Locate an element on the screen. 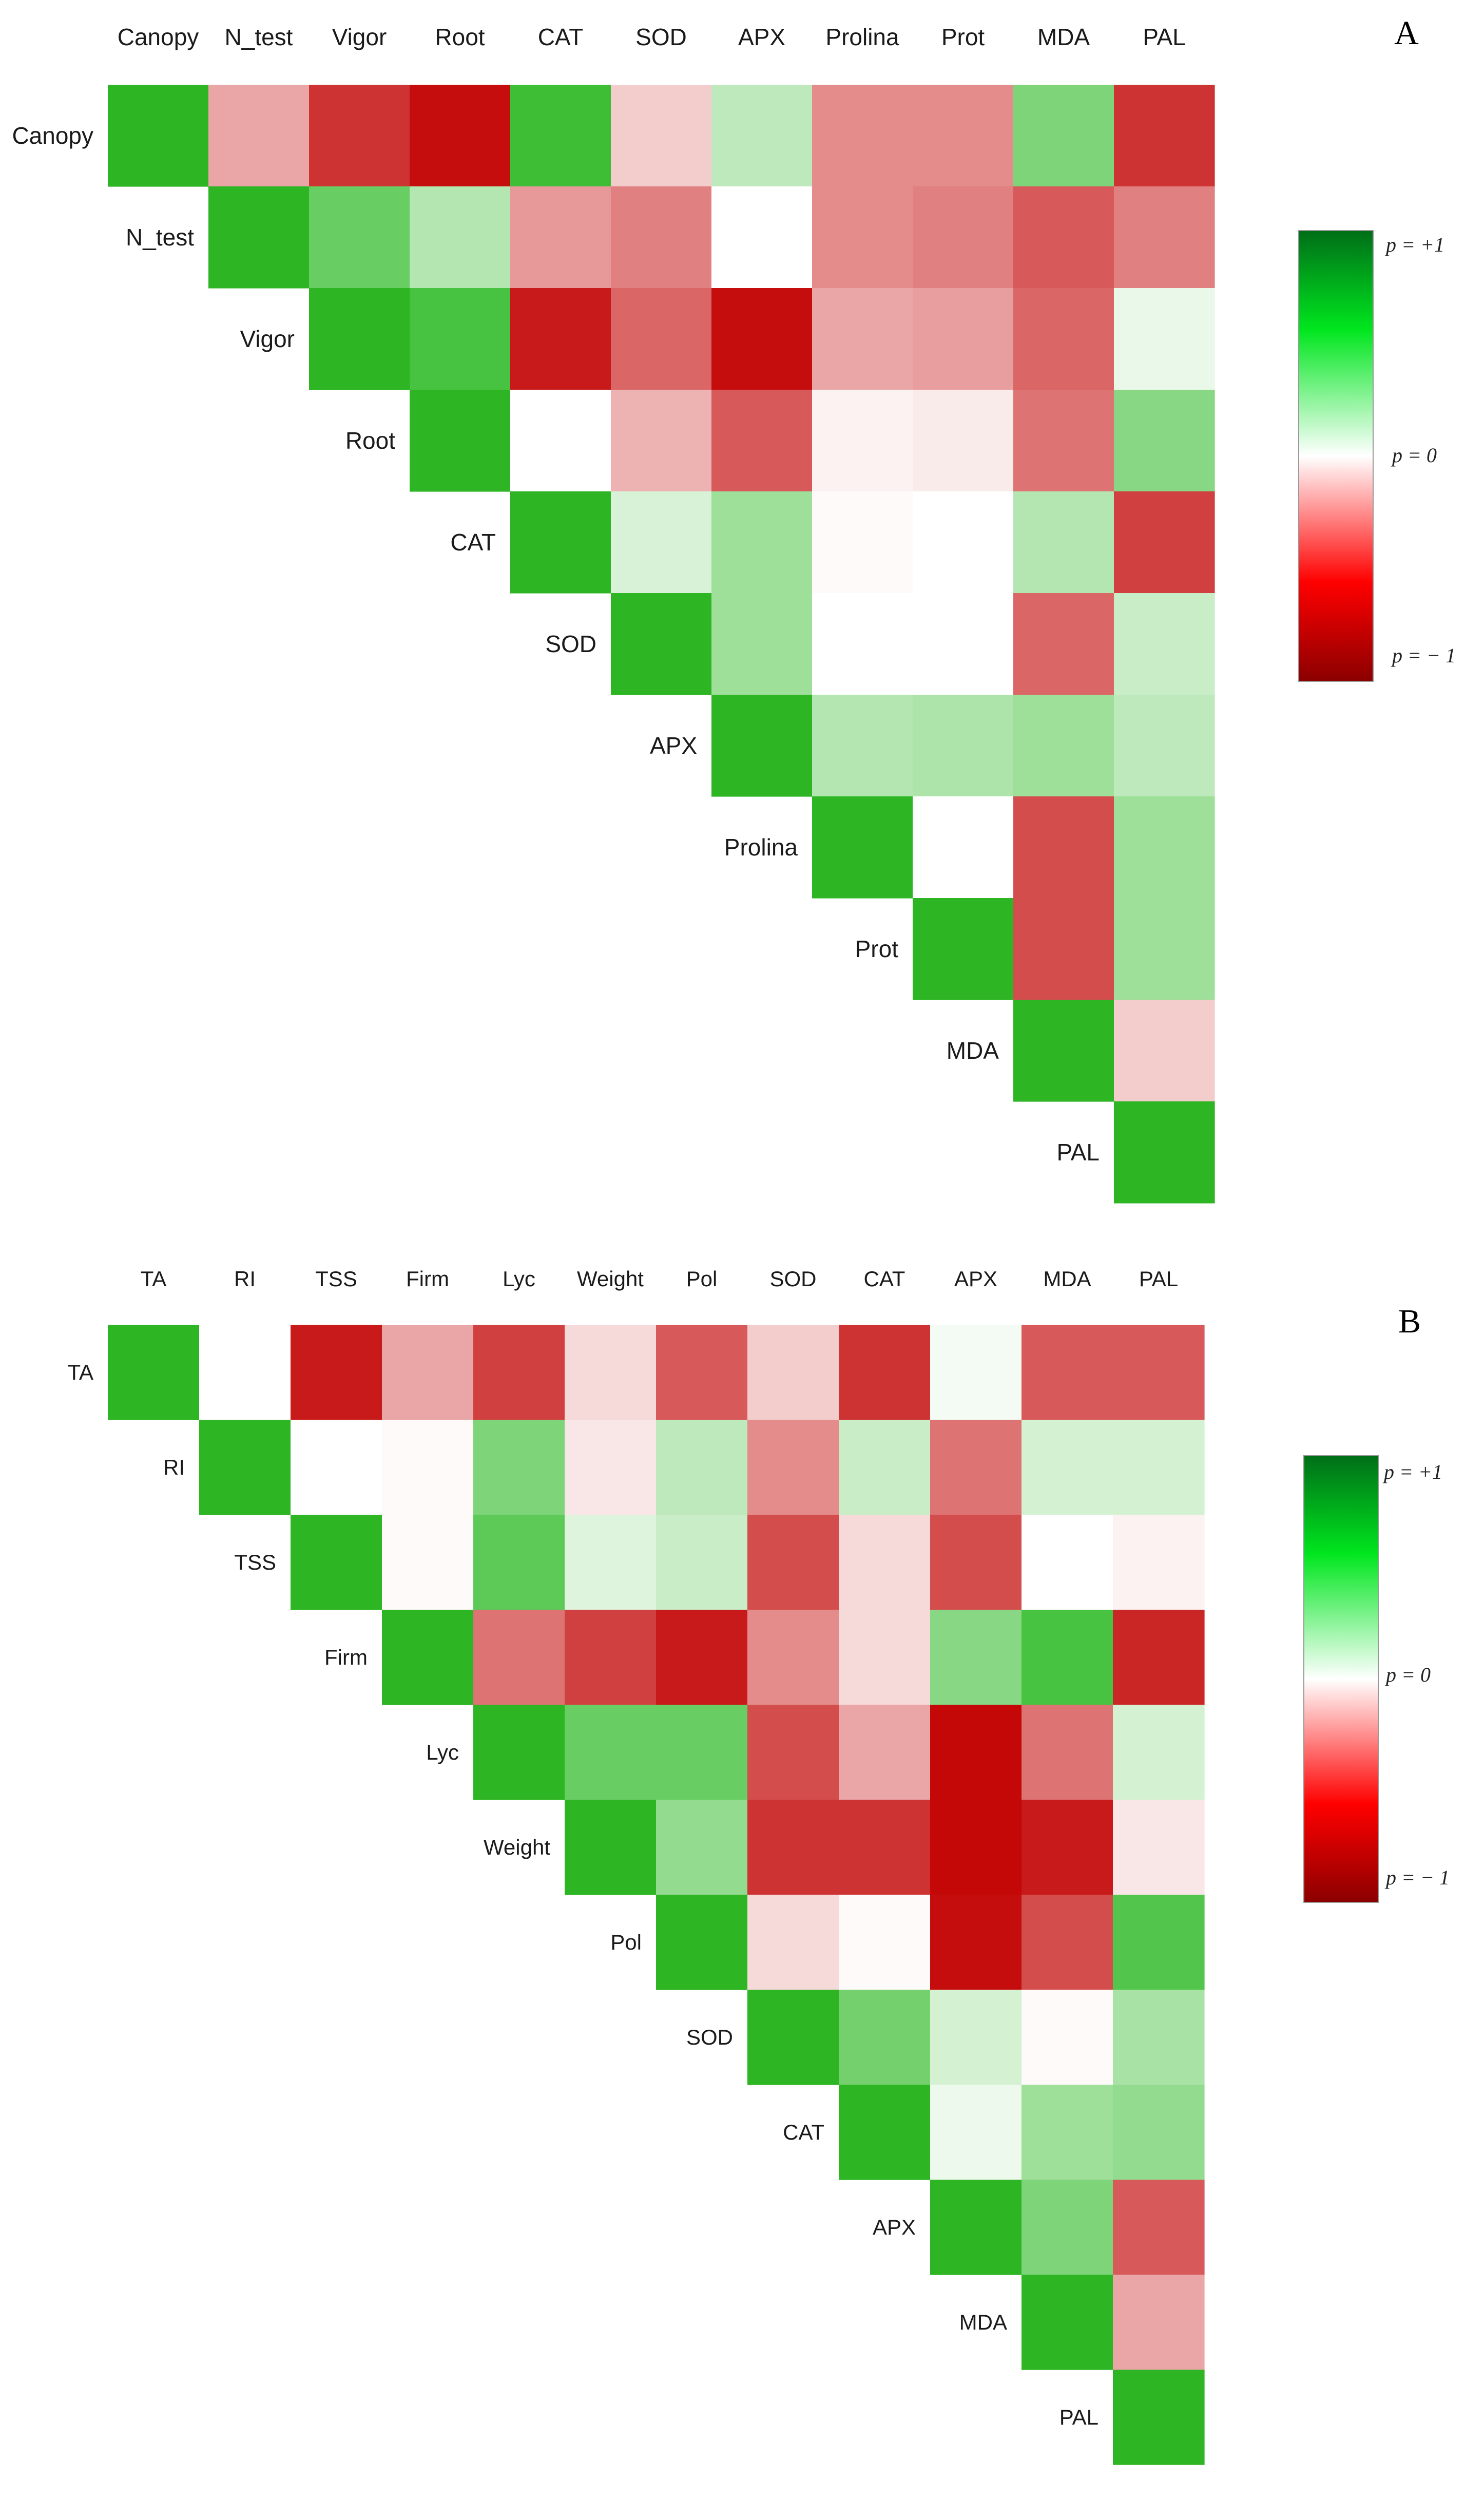  panel-a-row-label: Root is located at coordinates (370, 440).